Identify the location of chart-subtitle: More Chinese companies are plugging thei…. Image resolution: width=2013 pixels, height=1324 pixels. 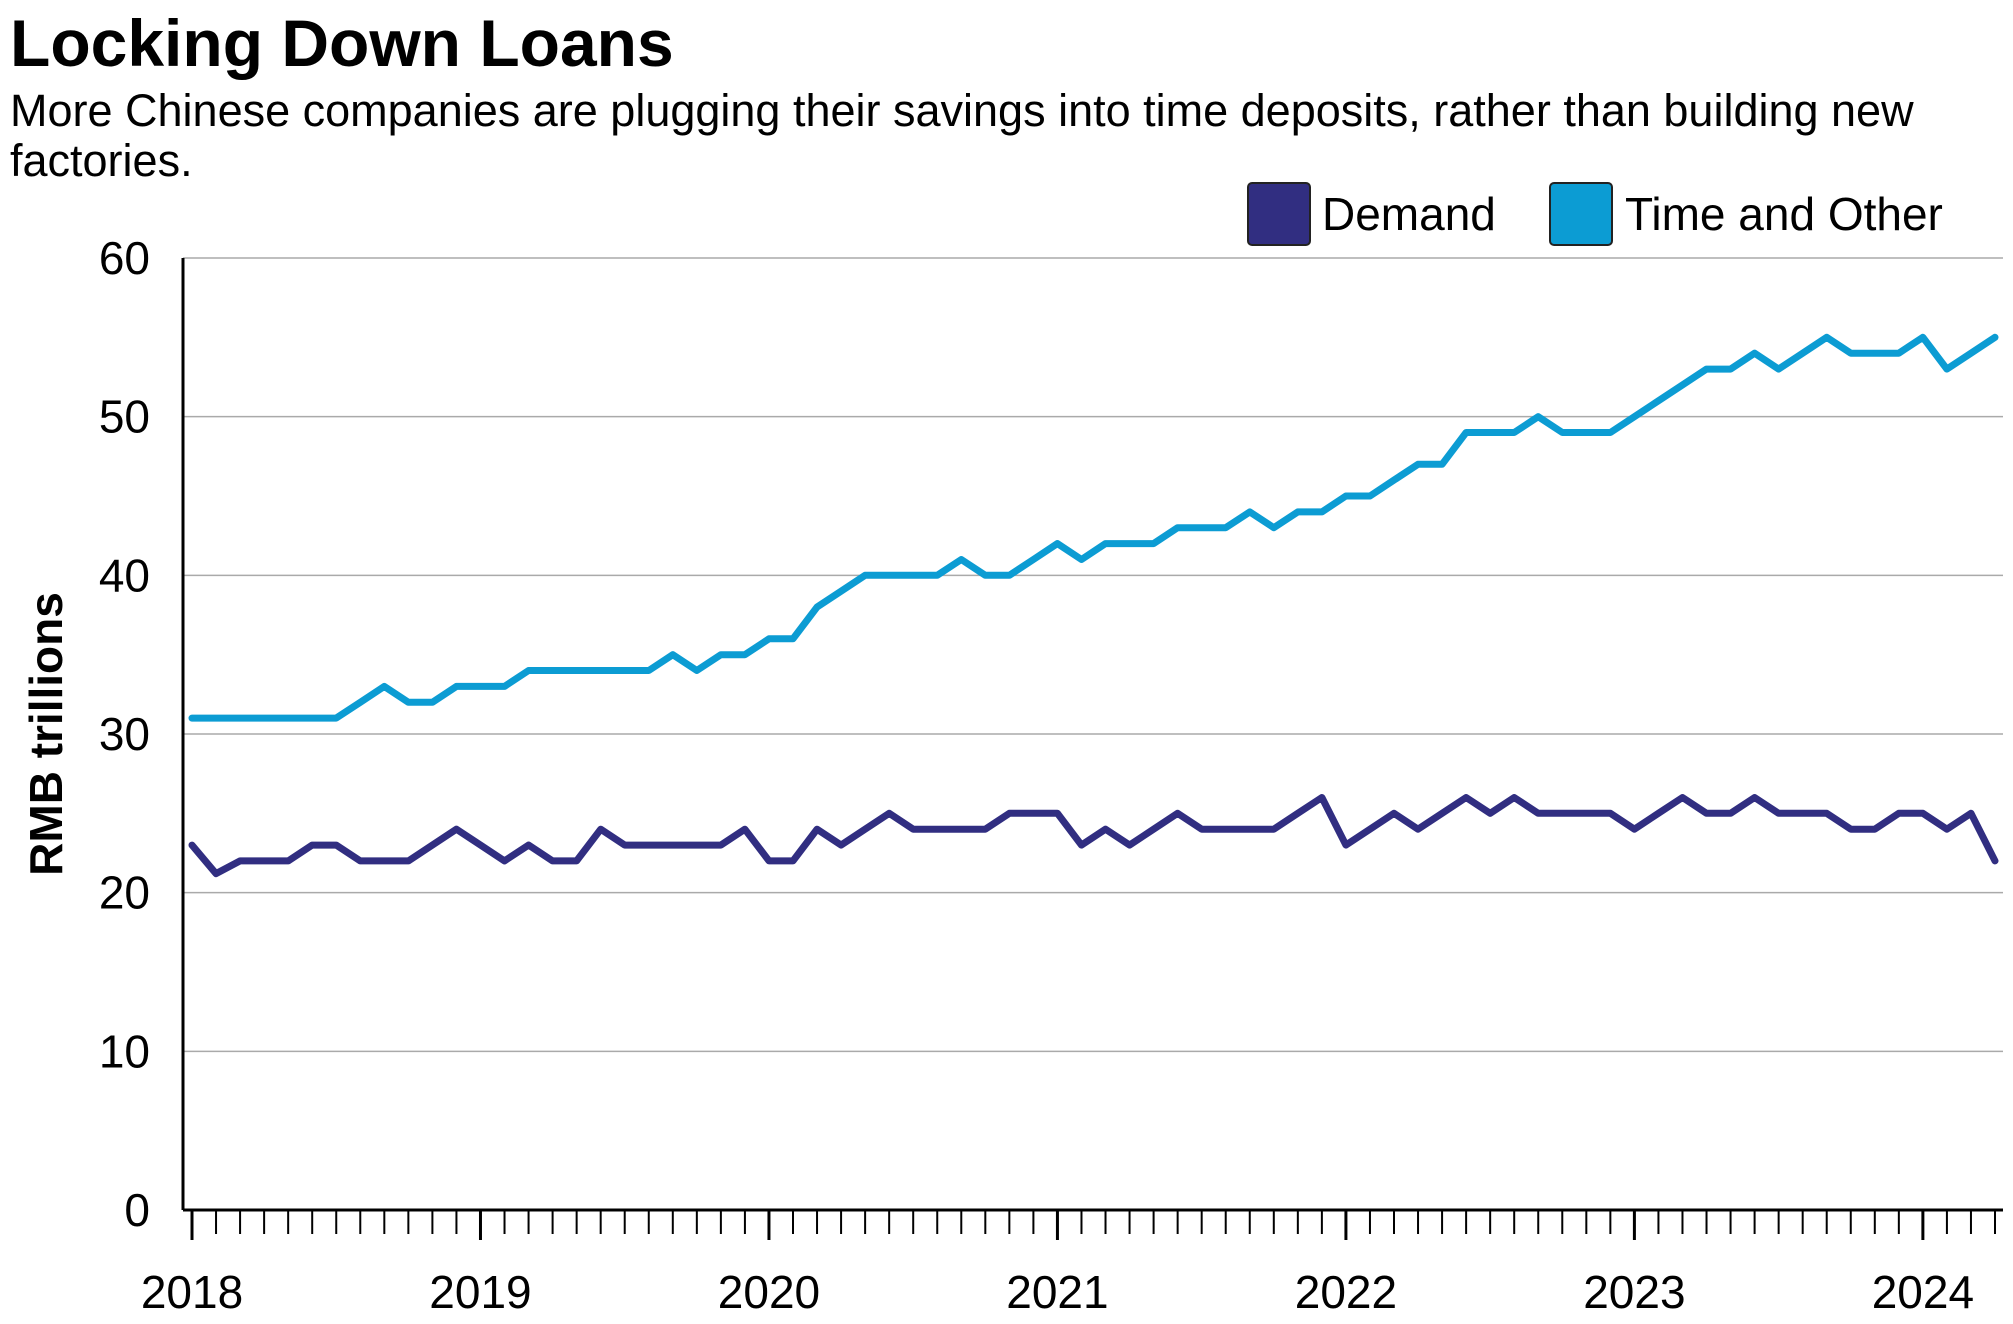
(962, 135).